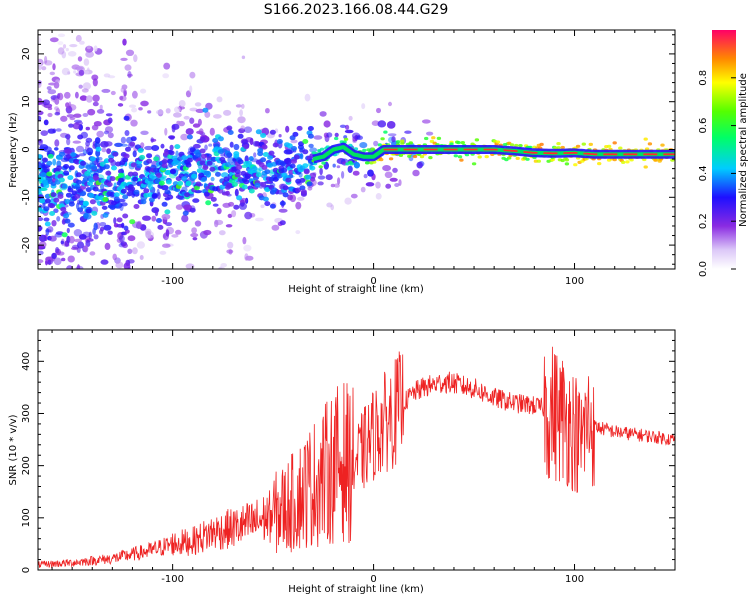 The width and height of the screenshot is (750, 600). Describe the element at coordinates (172, 281) in the screenshot. I see `spectrogram-x-tick-label: -100` at that location.